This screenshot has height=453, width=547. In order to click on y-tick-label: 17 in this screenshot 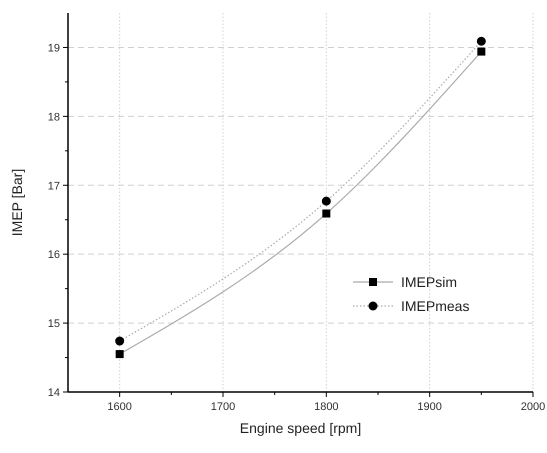, I will do `click(54, 186)`.